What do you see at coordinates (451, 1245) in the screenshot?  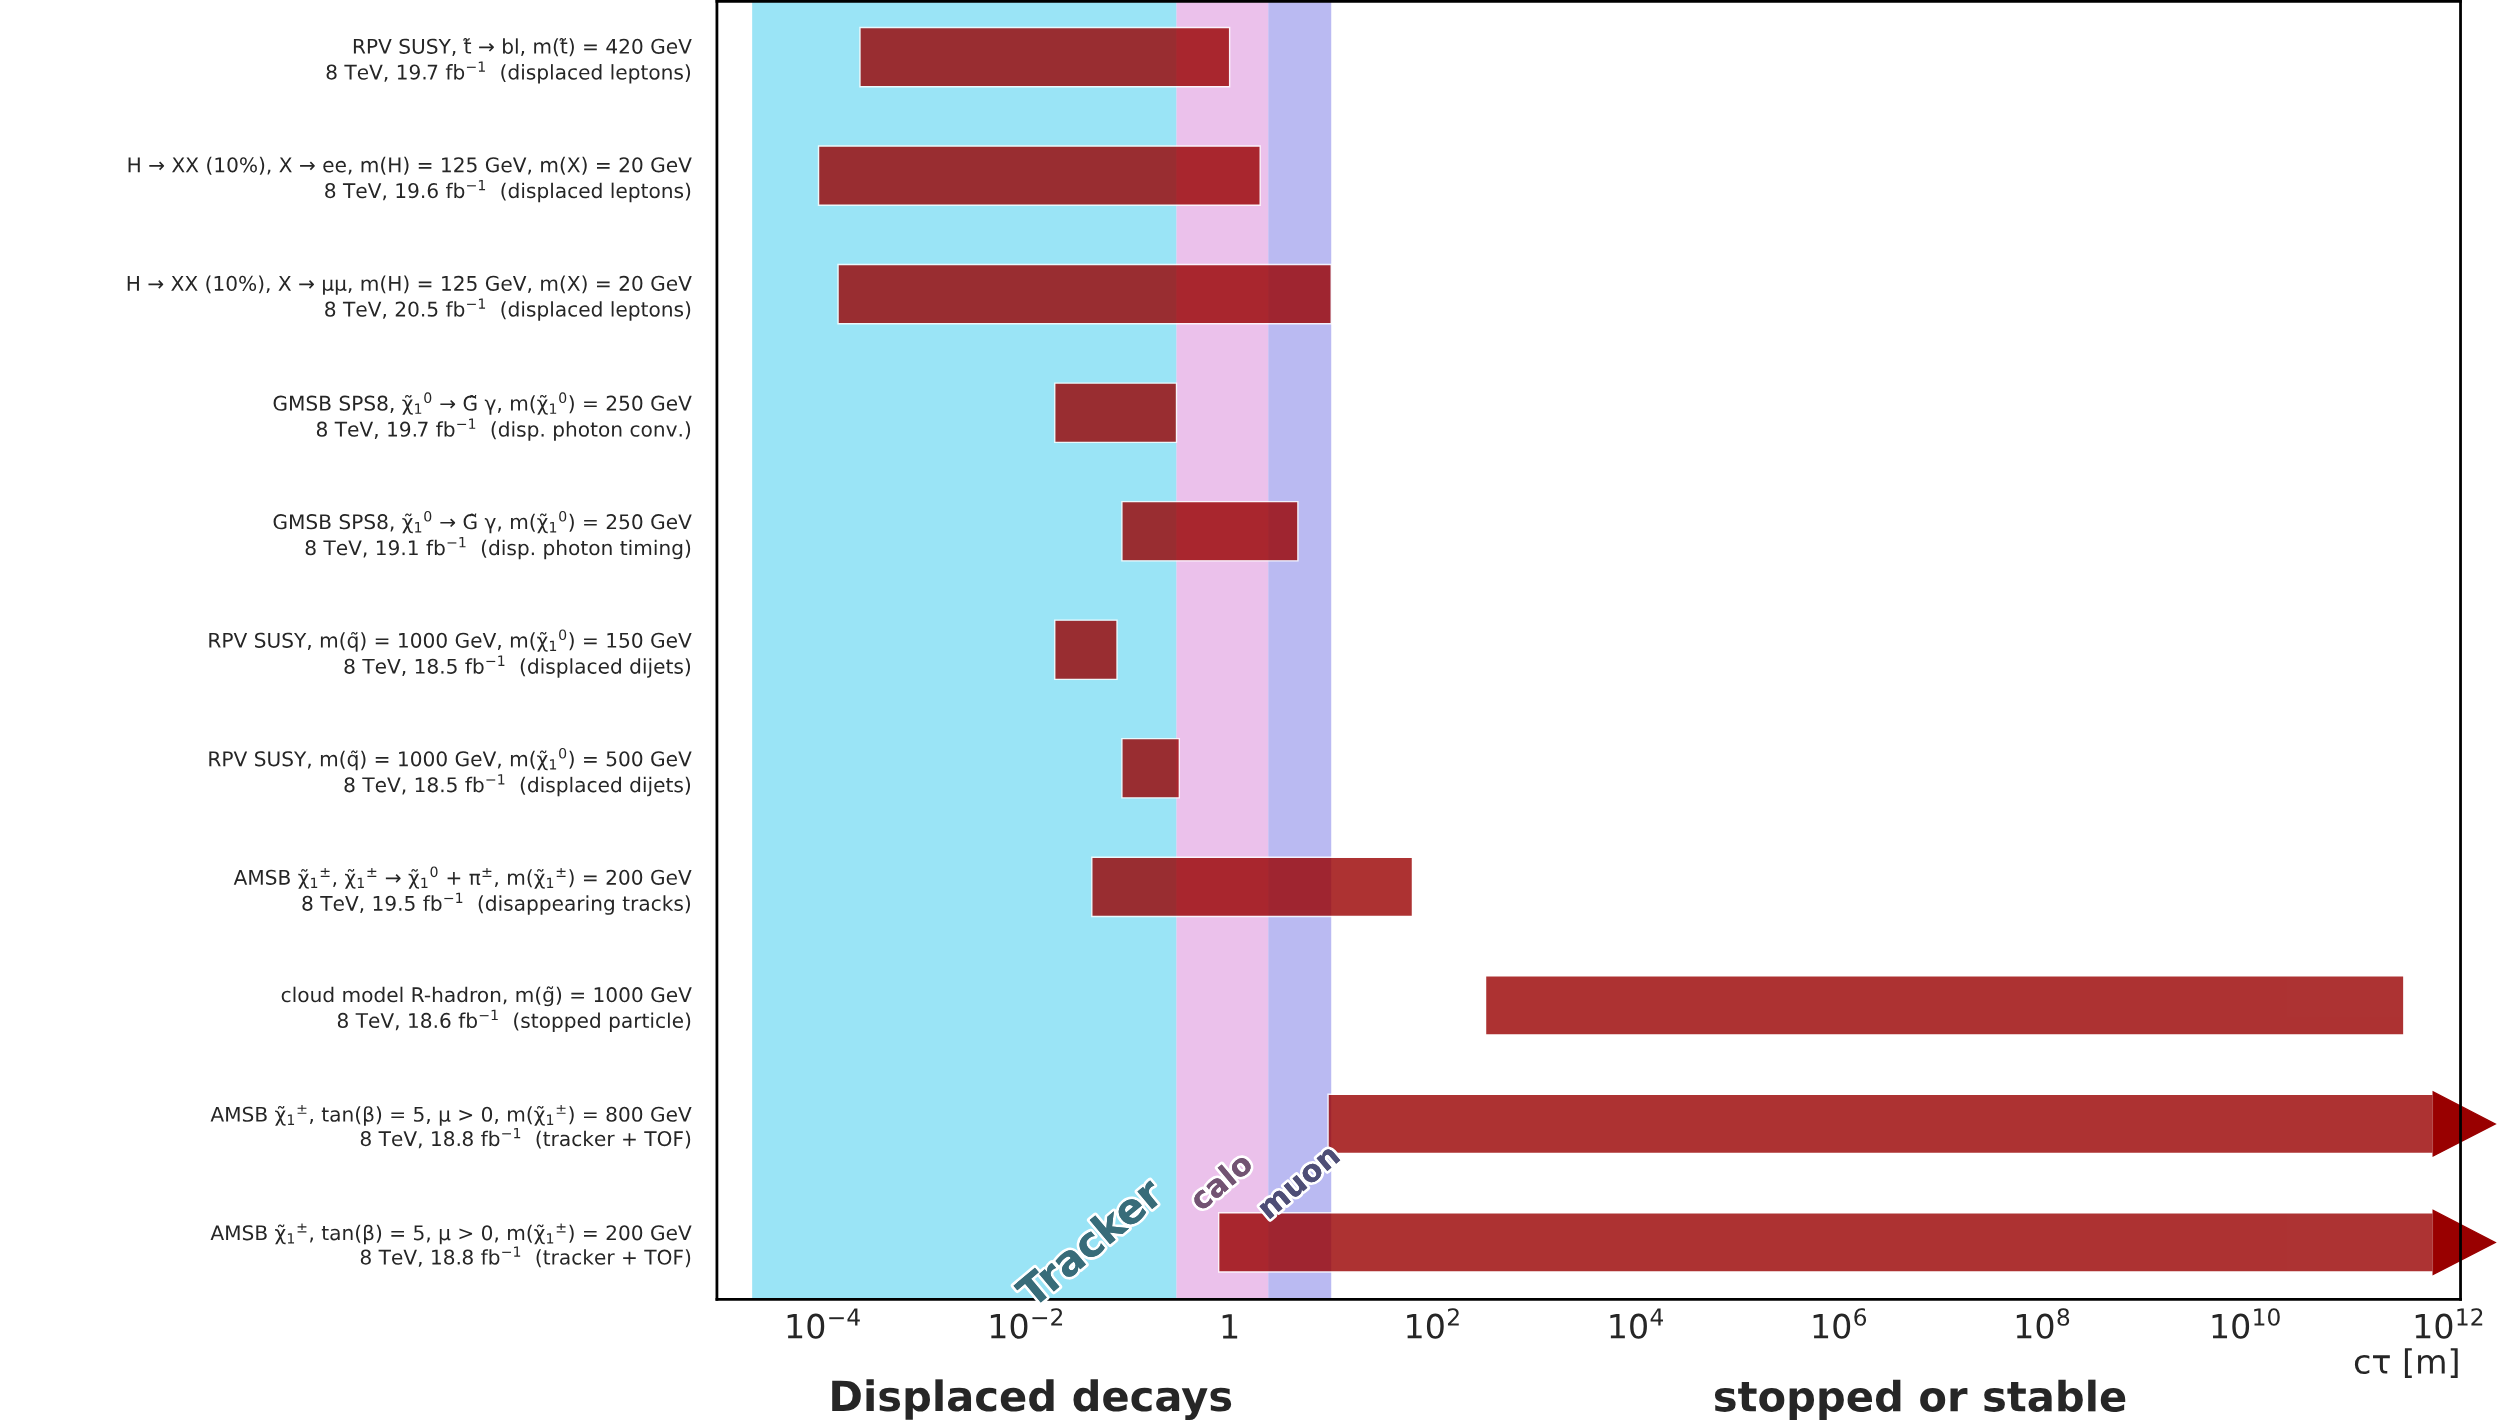 I see `category-label: AMSB χ̃$_{1}$$^{±}$, tan(β) = 5, μ > 0, m(χ̃$_{1}$$^{±}$) = 200 GeV 8 TeV, 18.8 fb$^{−1}$ (tracker + TOF)` at bounding box center [451, 1245].